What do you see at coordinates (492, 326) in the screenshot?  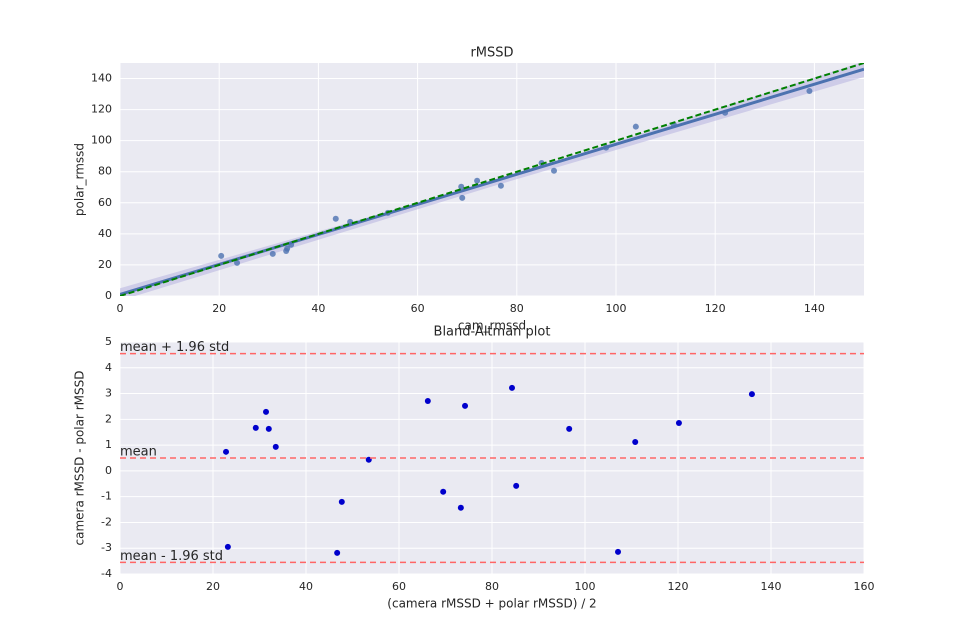 I see `x-axis-label: cam_rmssd` at bounding box center [492, 326].